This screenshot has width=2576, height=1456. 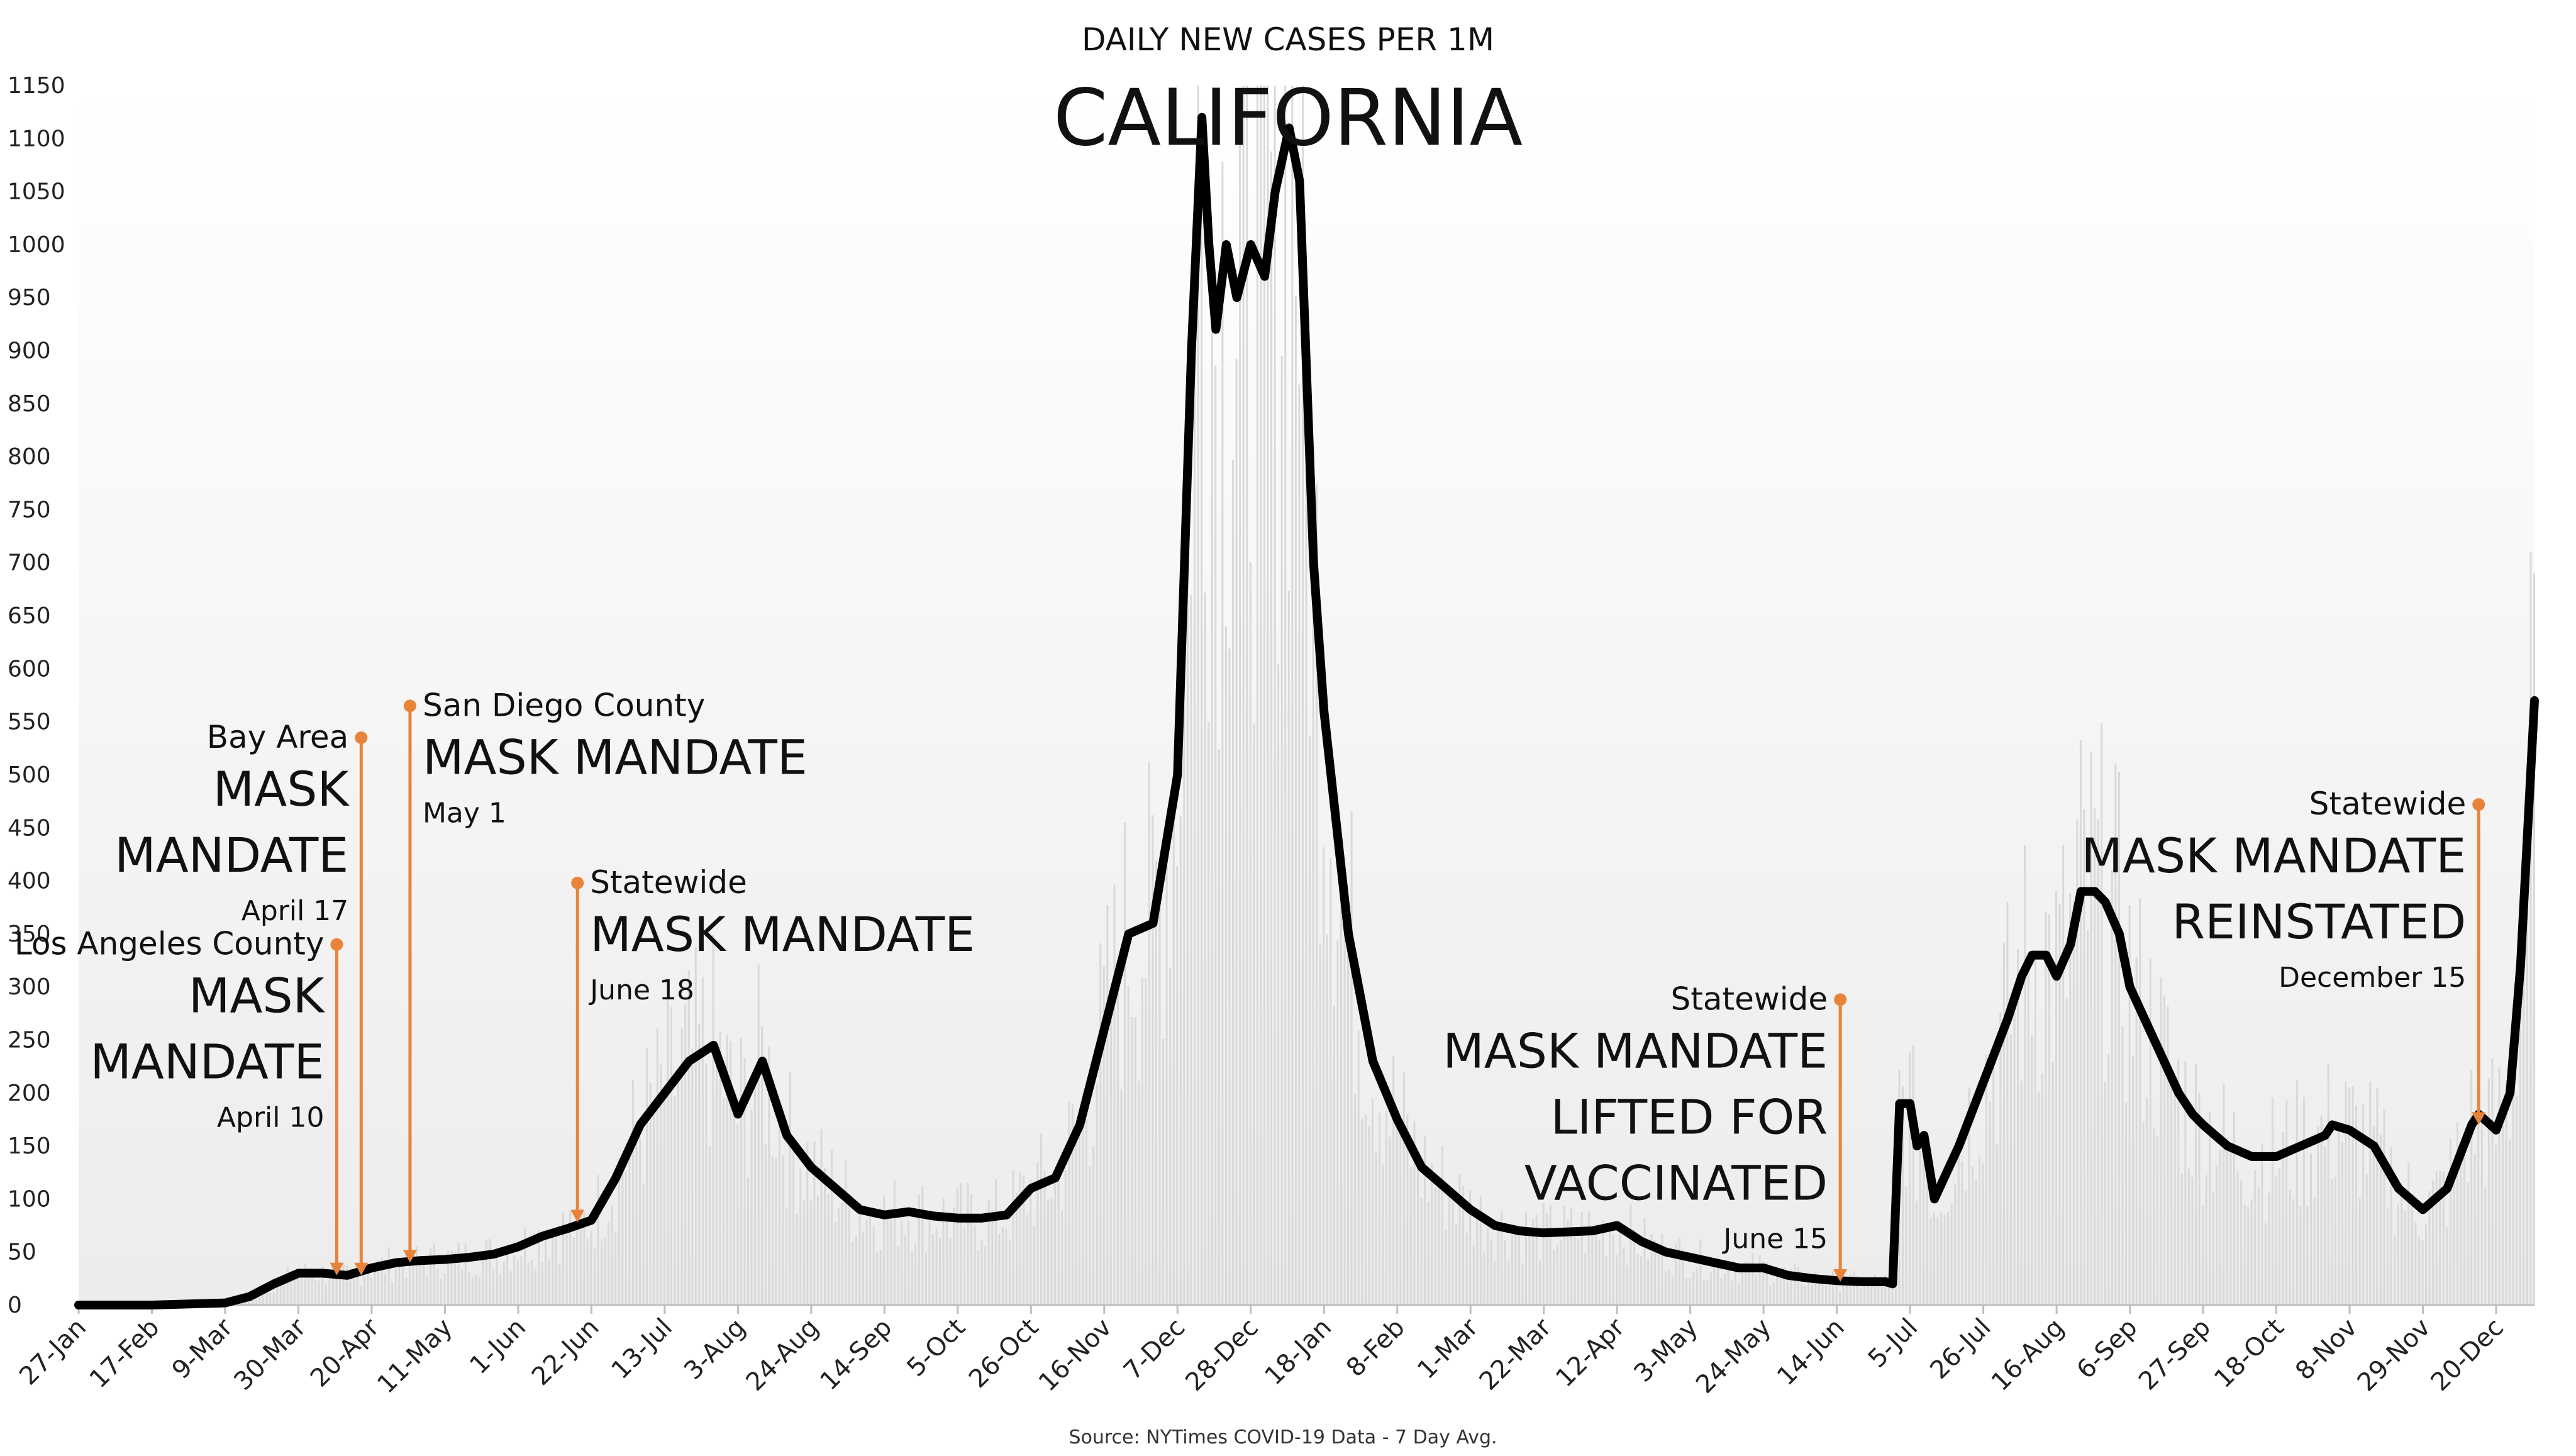 I want to click on y-tick-label: 250, so click(x=29, y=1040).